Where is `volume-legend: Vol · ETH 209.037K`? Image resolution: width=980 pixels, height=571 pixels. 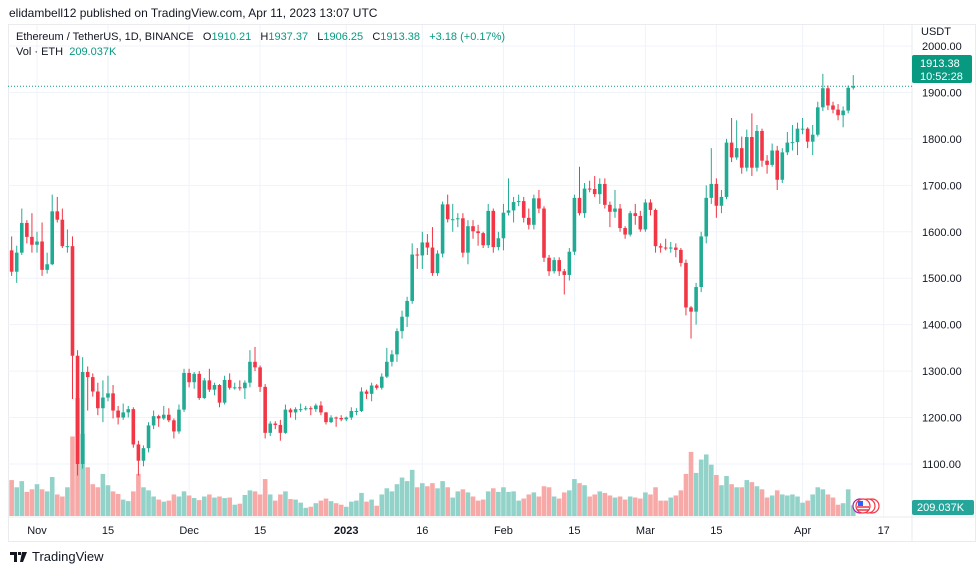 volume-legend: Vol · ETH 209.037K is located at coordinates (66, 52).